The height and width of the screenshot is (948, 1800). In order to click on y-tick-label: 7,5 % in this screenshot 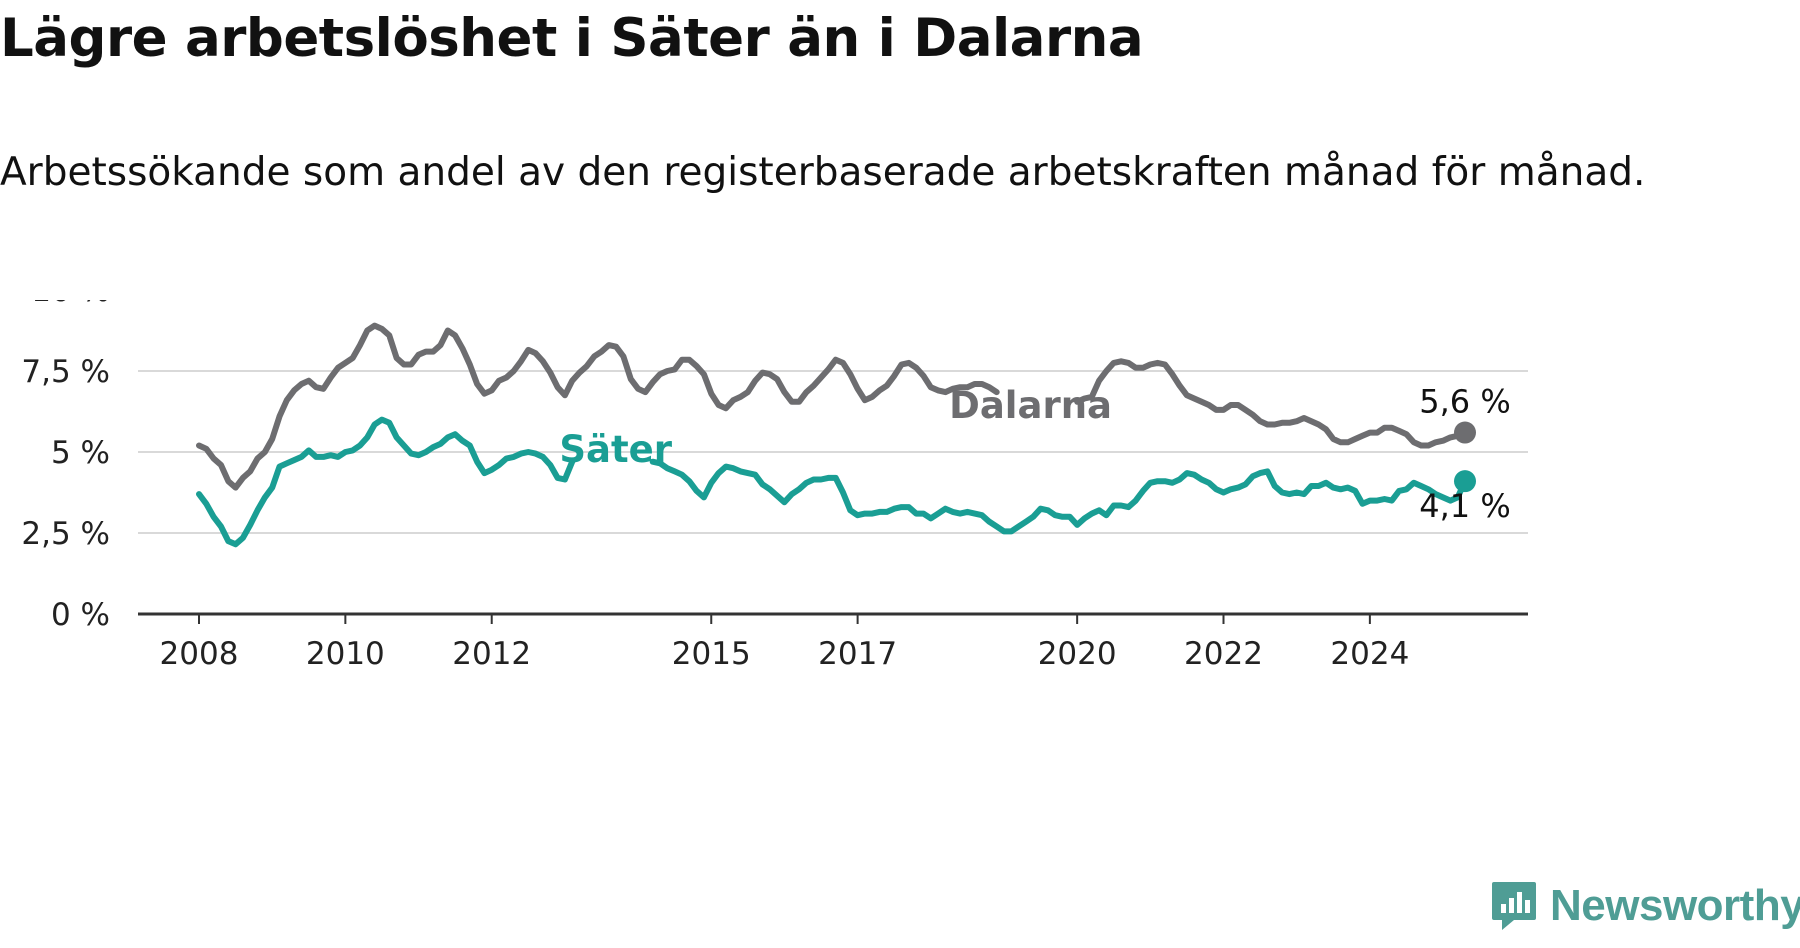, I will do `click(65, 372)`.